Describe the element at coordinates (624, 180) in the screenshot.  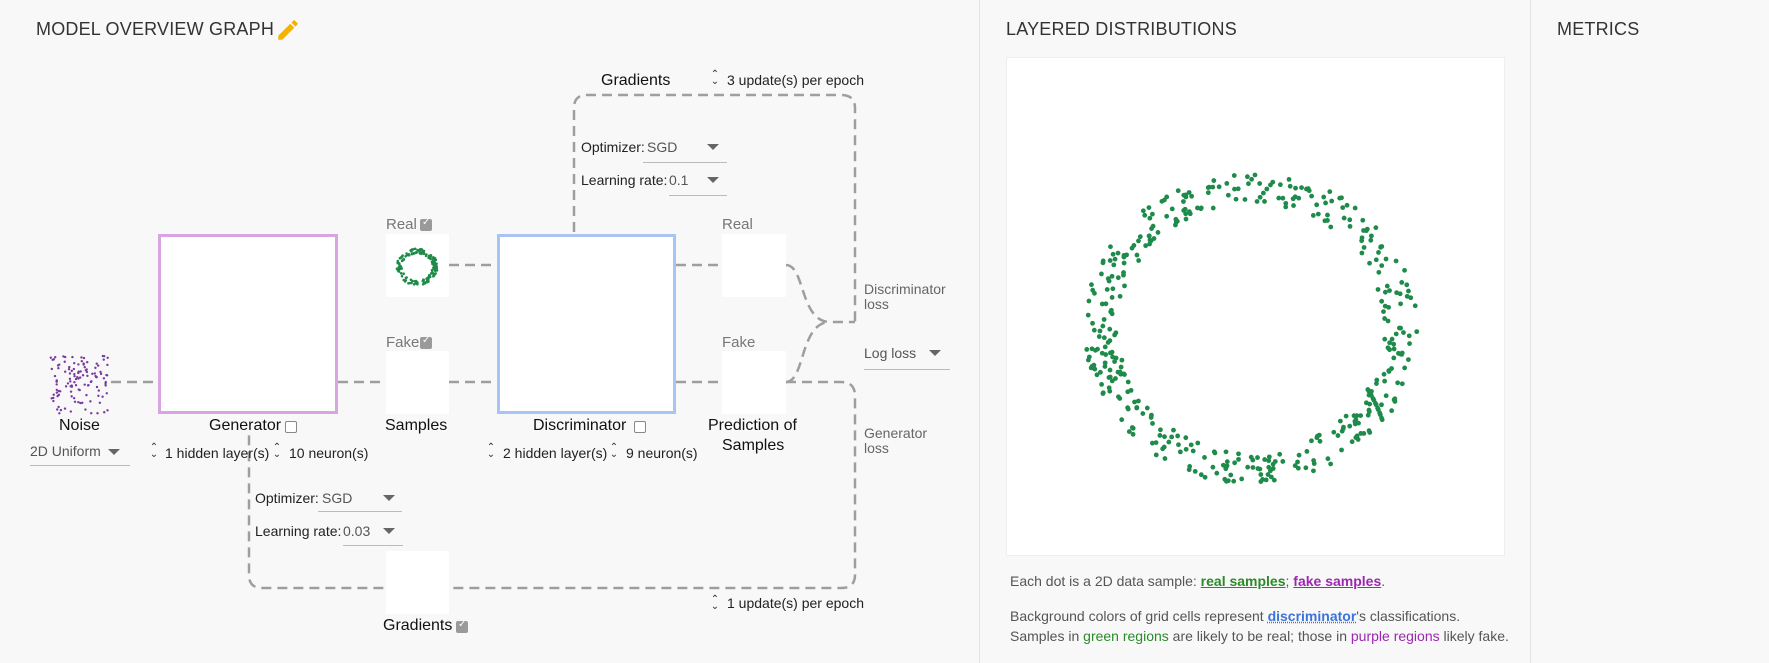
I see `discriminator-lr-label: Learning rate:` at that location.